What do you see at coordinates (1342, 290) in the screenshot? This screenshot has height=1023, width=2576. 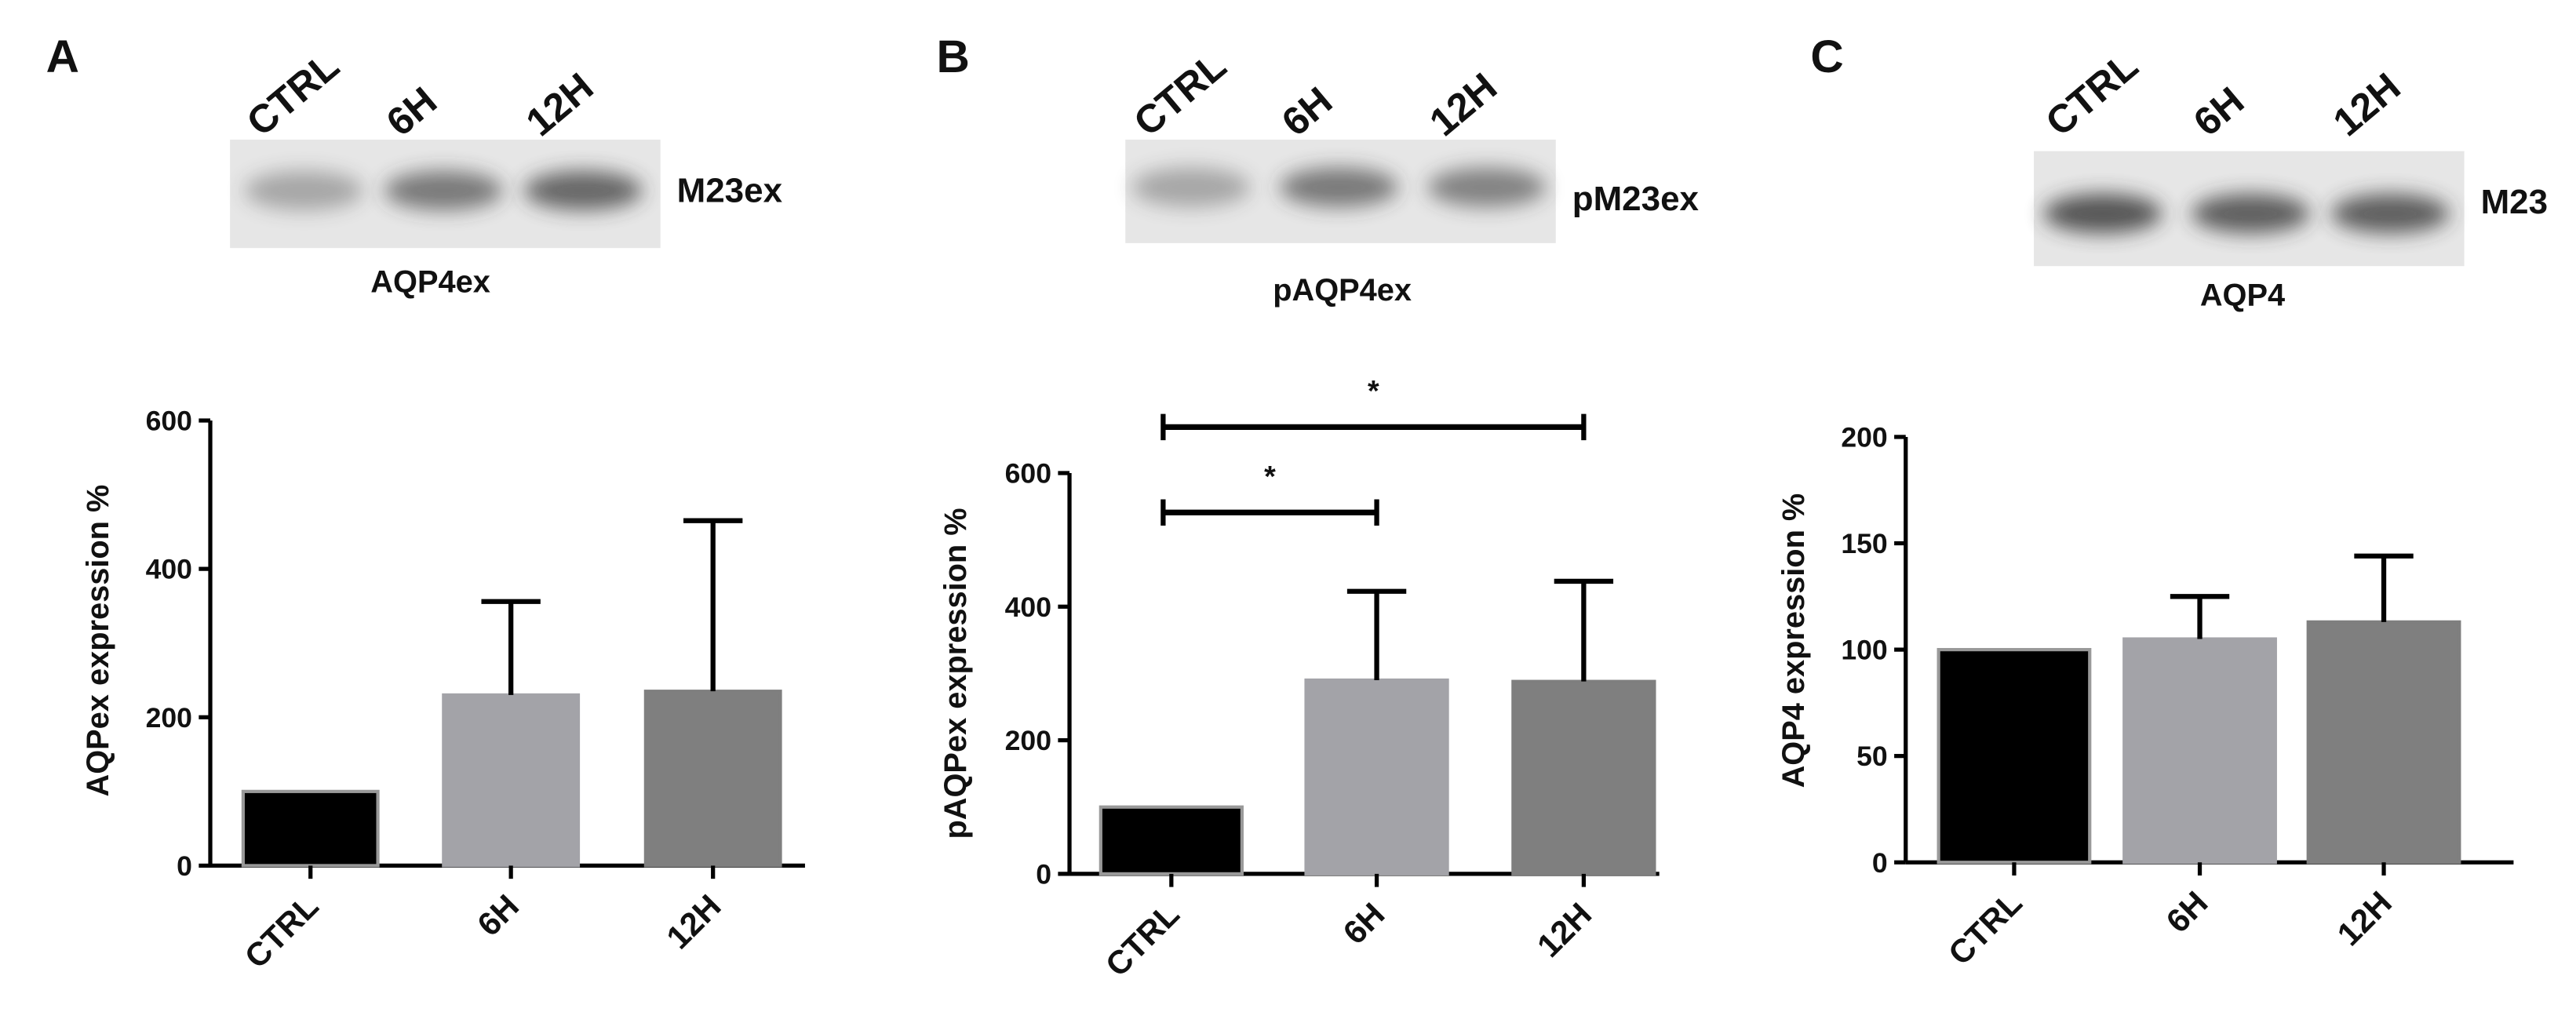 I see `blot-caption: pAQP4ex` at bounding box center [1342, 290].